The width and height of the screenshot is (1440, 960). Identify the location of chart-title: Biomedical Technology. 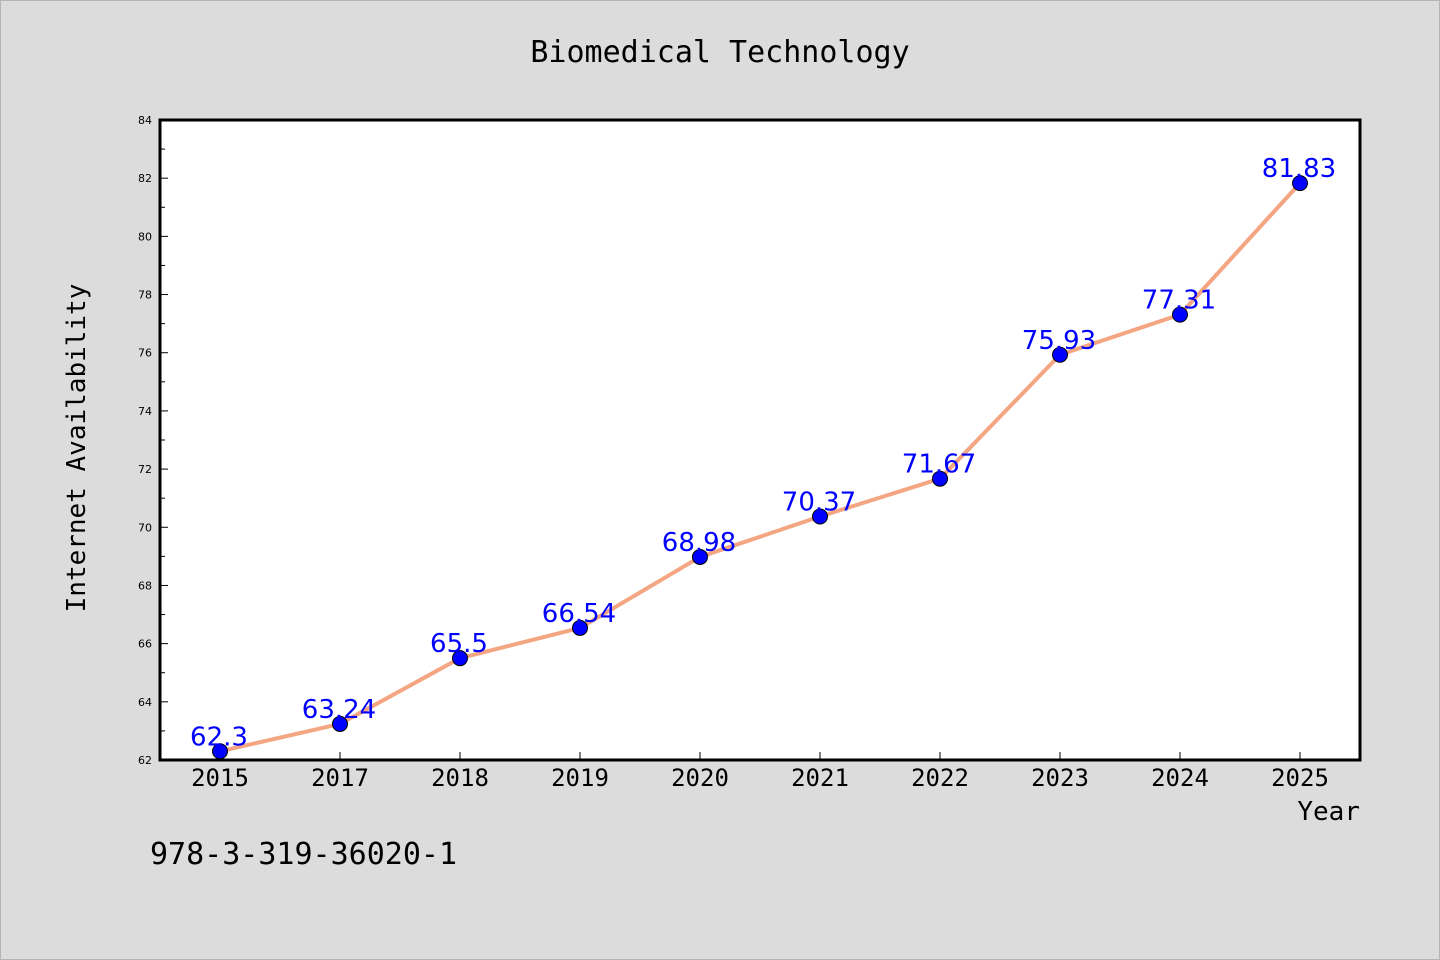
(719, 52).